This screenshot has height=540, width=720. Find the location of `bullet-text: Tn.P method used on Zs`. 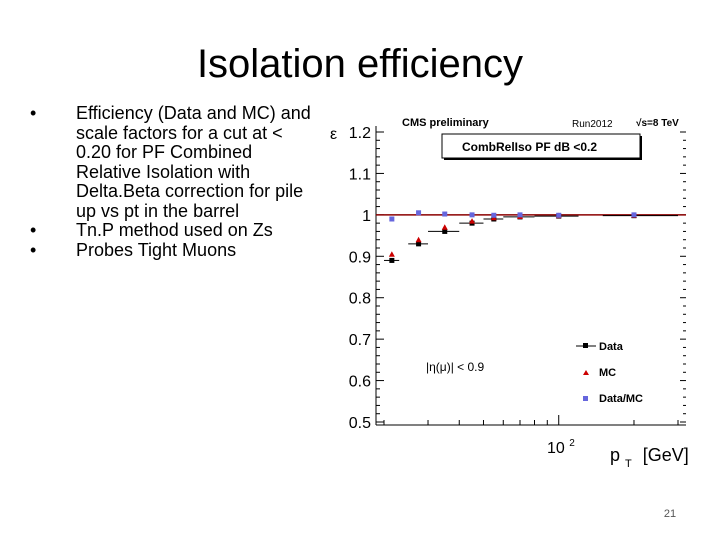

bullet-text: Tn.P method used on Zs is located at coordinates (174, 230).